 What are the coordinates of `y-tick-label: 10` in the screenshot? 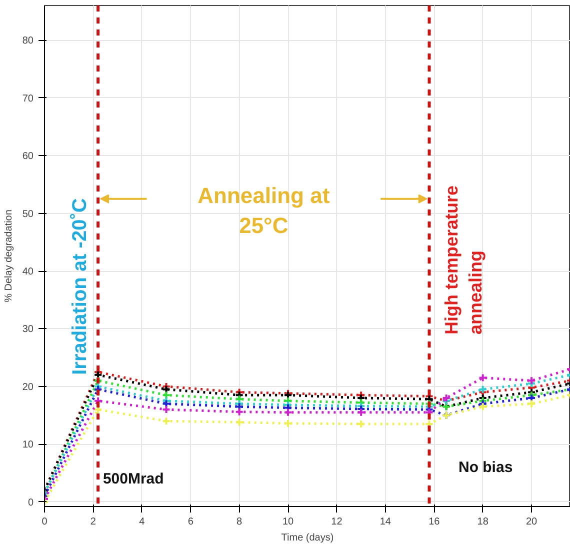 It's located at (28, 445).